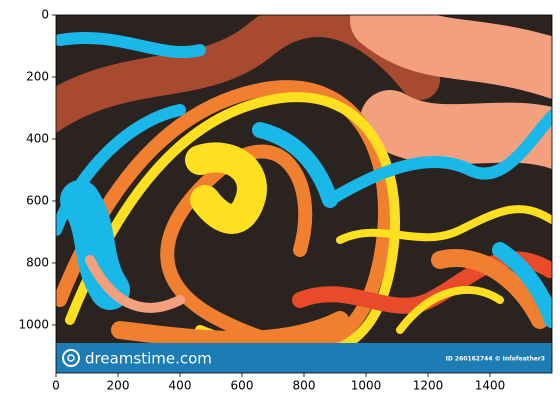 The image size is (560, 407). Describe the element at coordinates (428, 386) in the screenshot. I see `x-tick-label: 1200` at that location.